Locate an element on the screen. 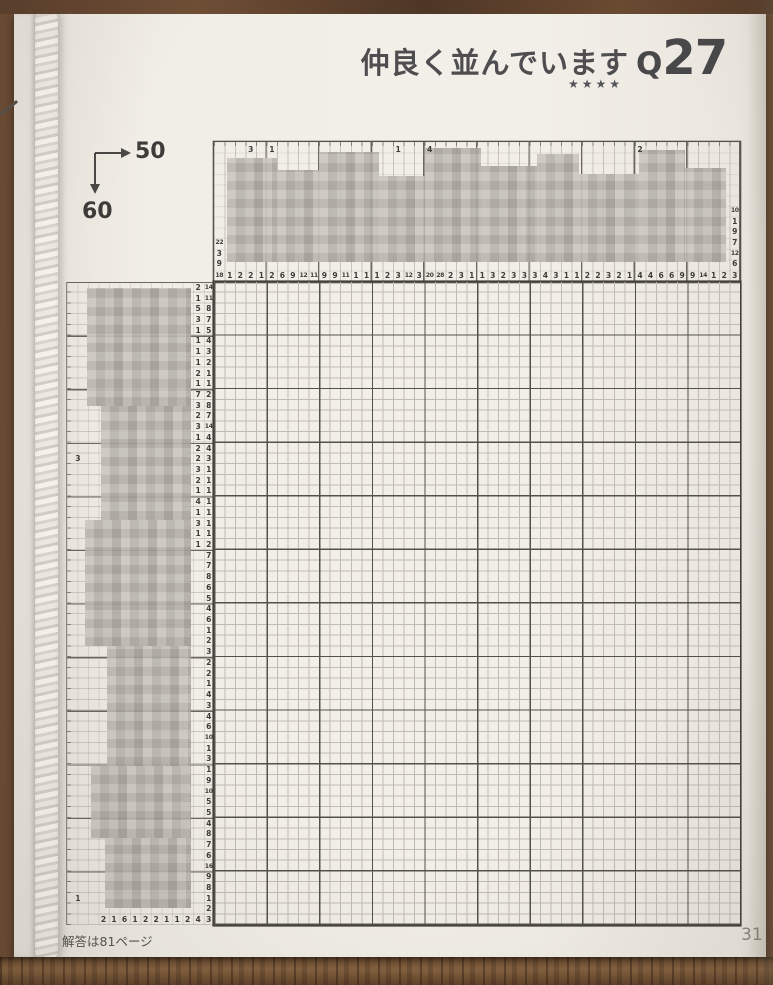 The height and width of the screenshot is (985, 773). top-clue-number: 22 is located at coordinates (219, 242).